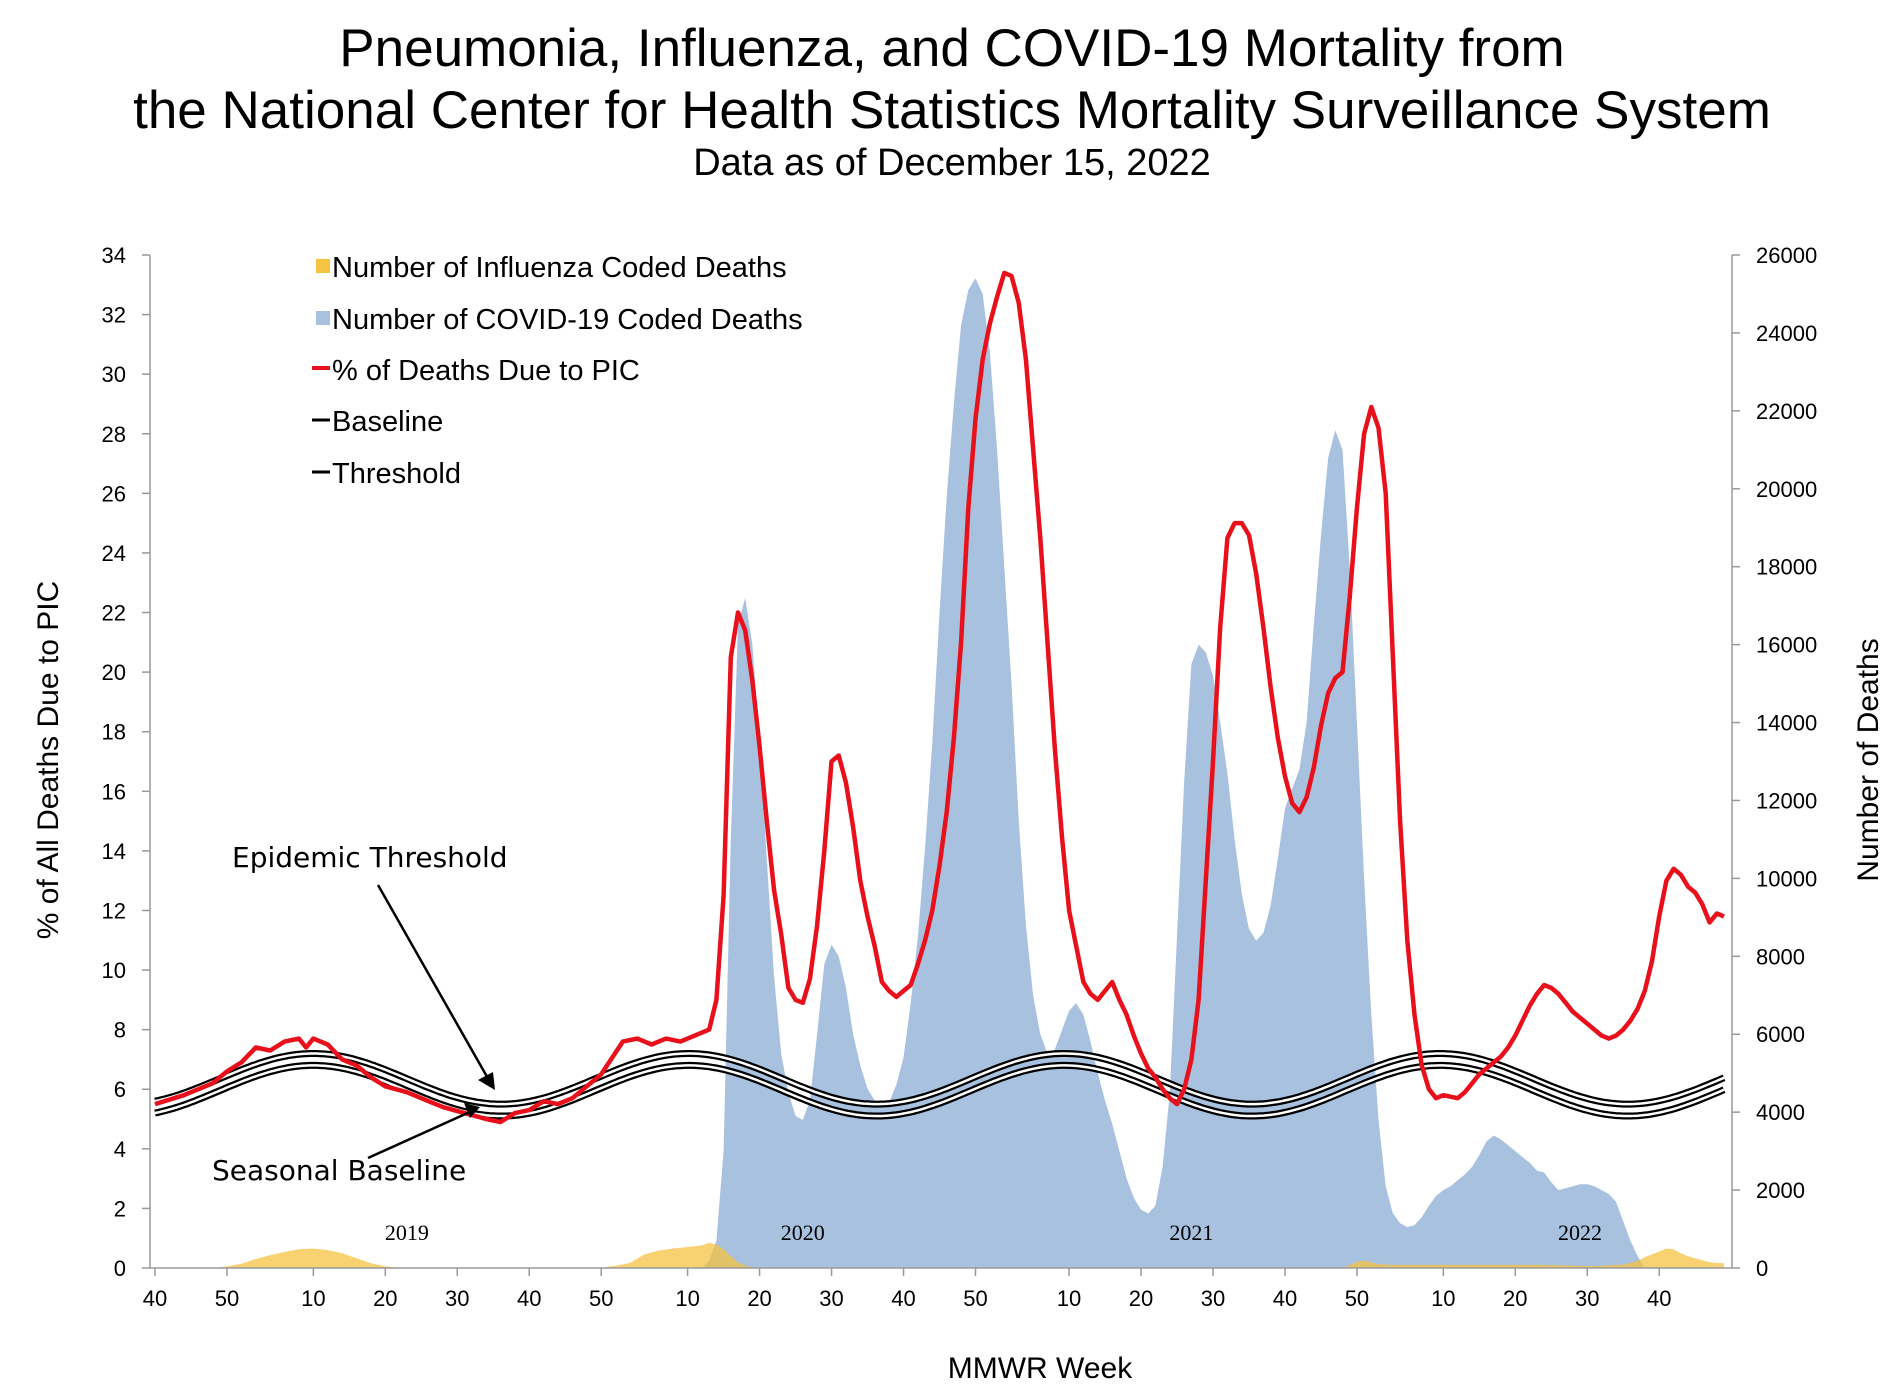 The width and height of the screenshot is (1904, 1388). Describe the element at coordinates (1786, 723) in the screenshot. I see `right-tick-label: 14000` at that location.